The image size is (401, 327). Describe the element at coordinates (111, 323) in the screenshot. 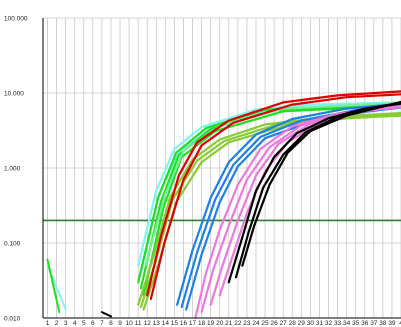

I see `x-tick-label: 8` at that location.